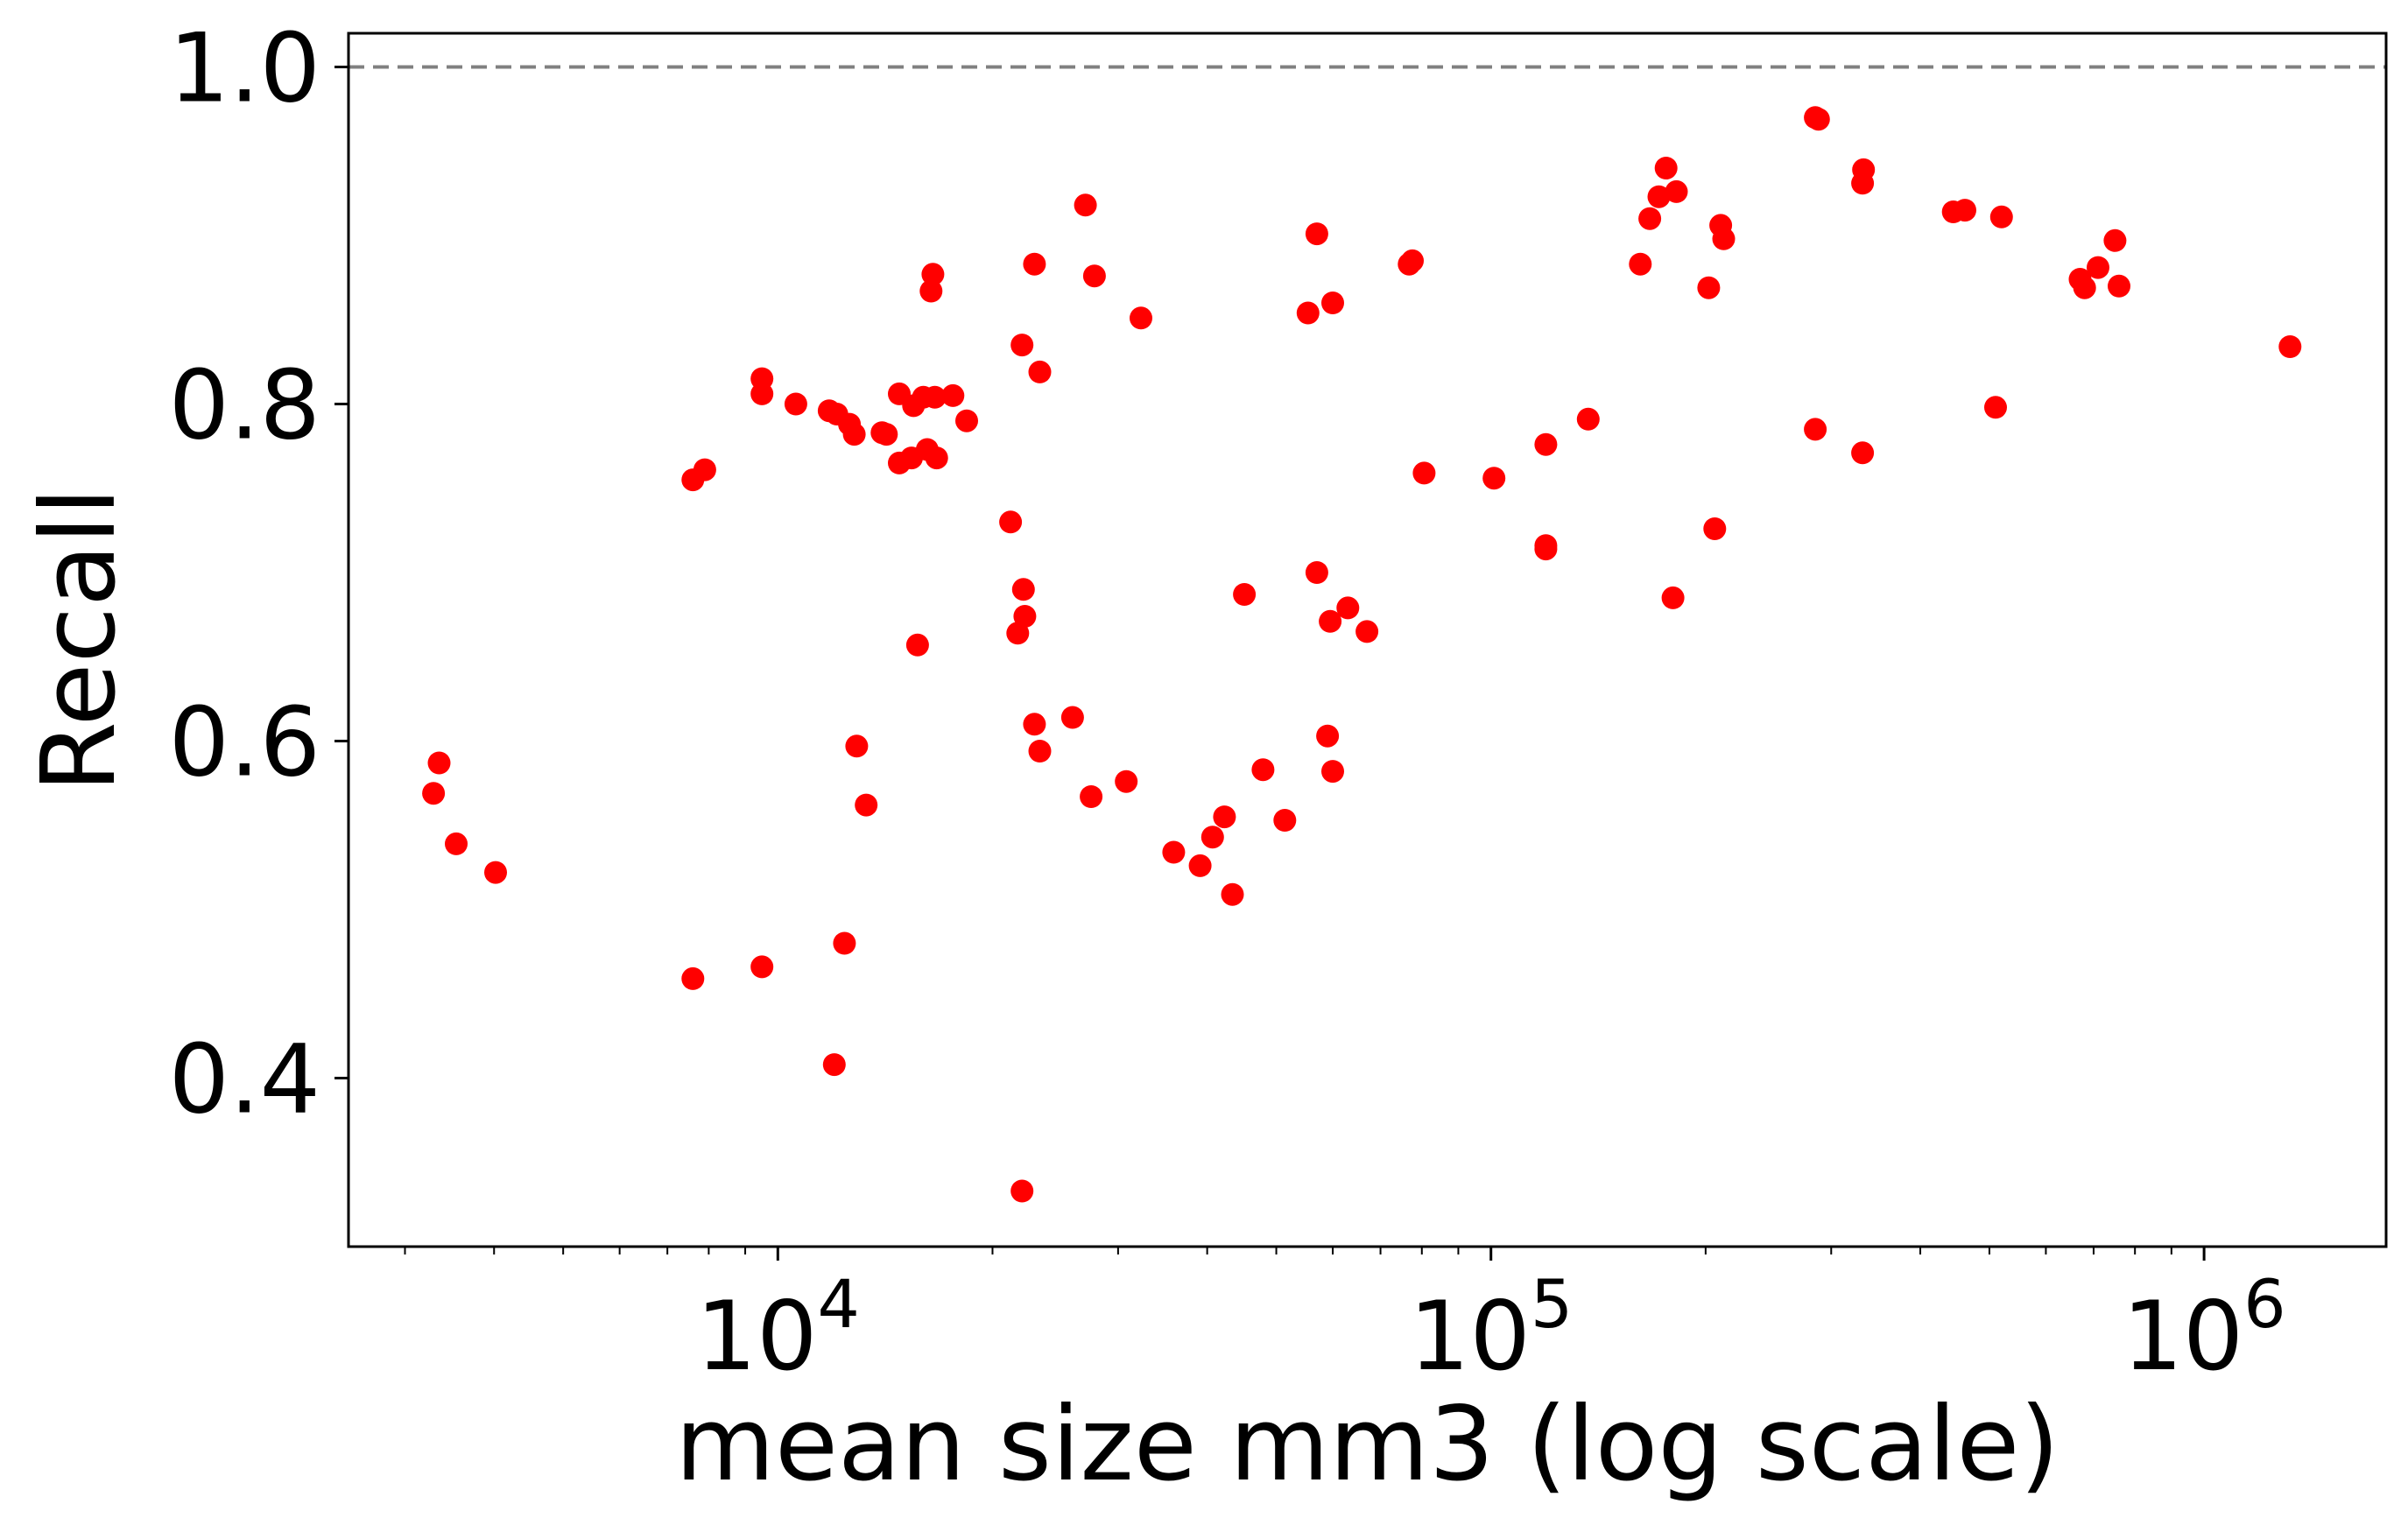  What do you see at coordinates (2204, 1328) in the screenshot?
I see `x-tick-label: 10⁶` at bounding box center [2204, 1328].